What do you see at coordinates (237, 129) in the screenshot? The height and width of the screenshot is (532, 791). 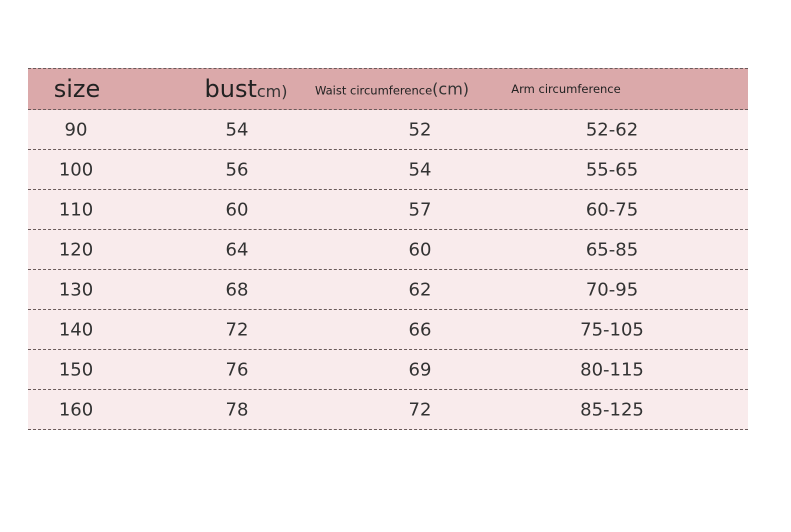 I see `bust-cell: 54` at bounding box center [237, 129].